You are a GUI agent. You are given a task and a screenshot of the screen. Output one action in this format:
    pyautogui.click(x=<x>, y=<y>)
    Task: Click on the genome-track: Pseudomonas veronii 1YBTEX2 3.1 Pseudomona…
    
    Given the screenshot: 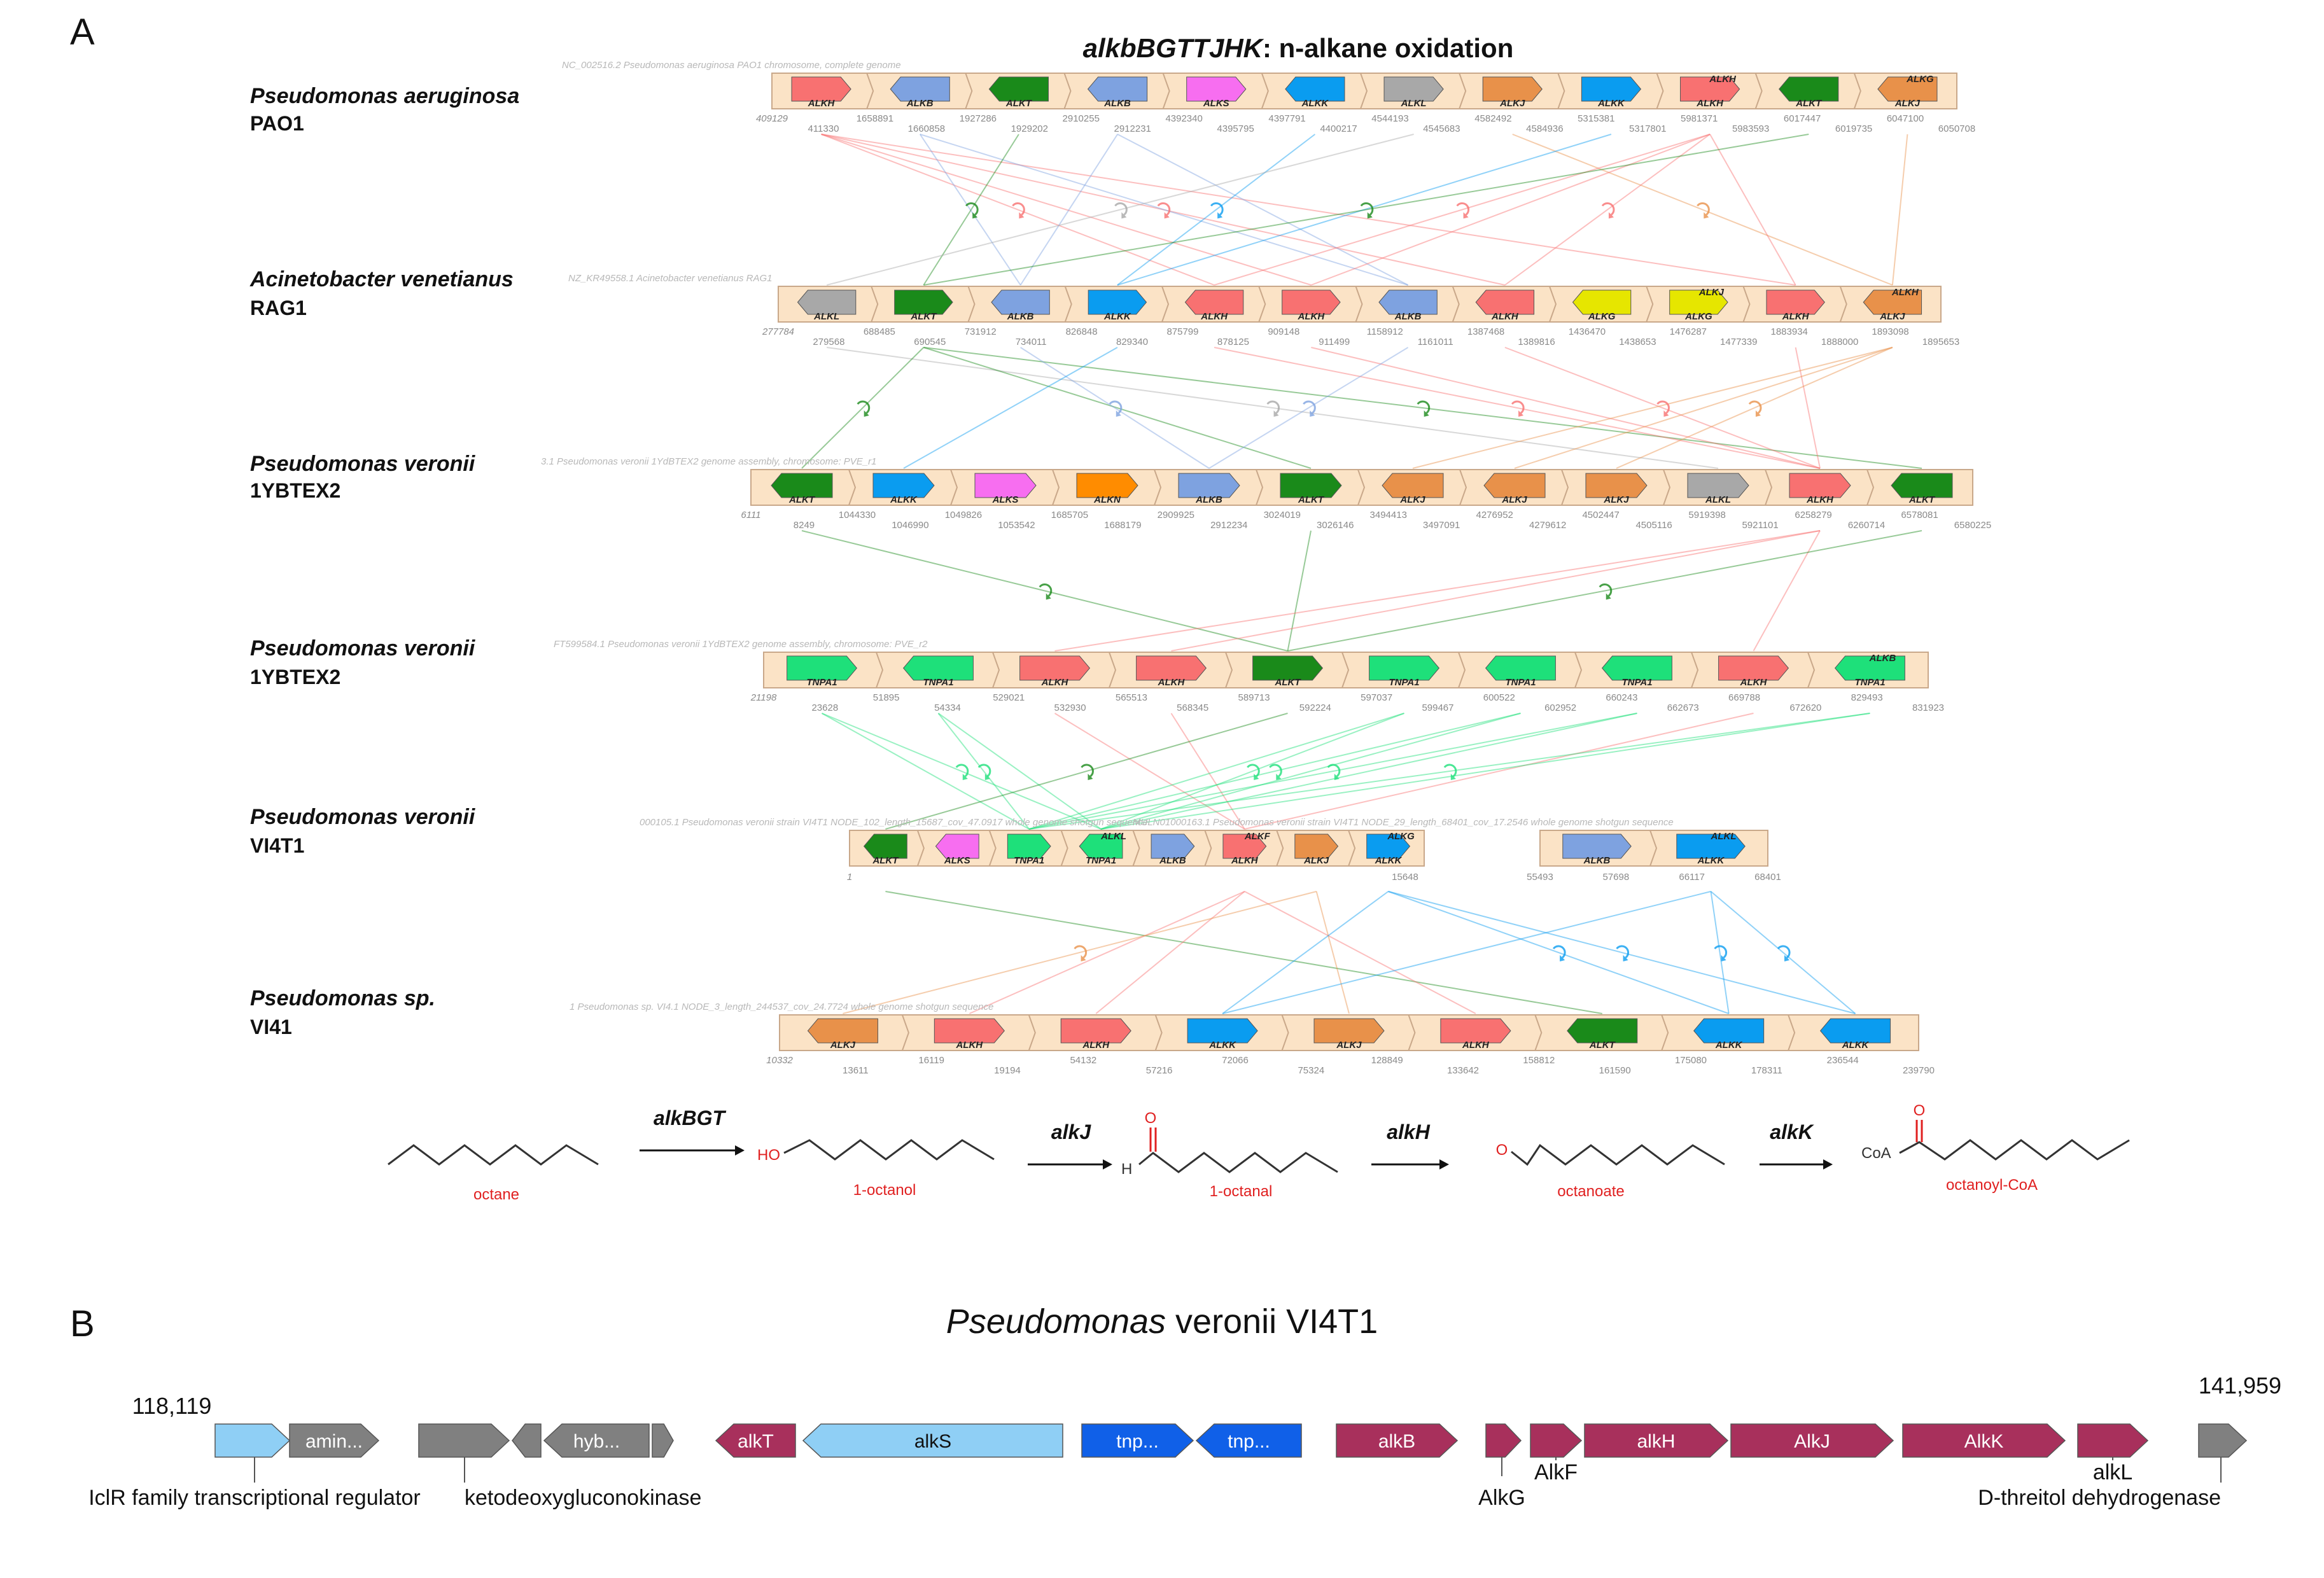 What is the action you would take?
    pyautogui.click(x=1120, y=491)
    